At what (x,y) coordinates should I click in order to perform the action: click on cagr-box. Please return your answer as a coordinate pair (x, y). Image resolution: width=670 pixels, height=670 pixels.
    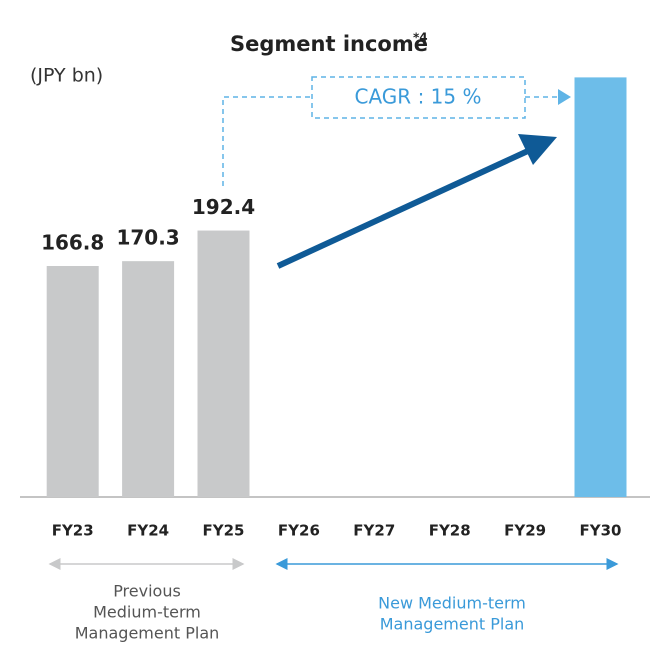
    Looking at the image, I should click on (418, 97).